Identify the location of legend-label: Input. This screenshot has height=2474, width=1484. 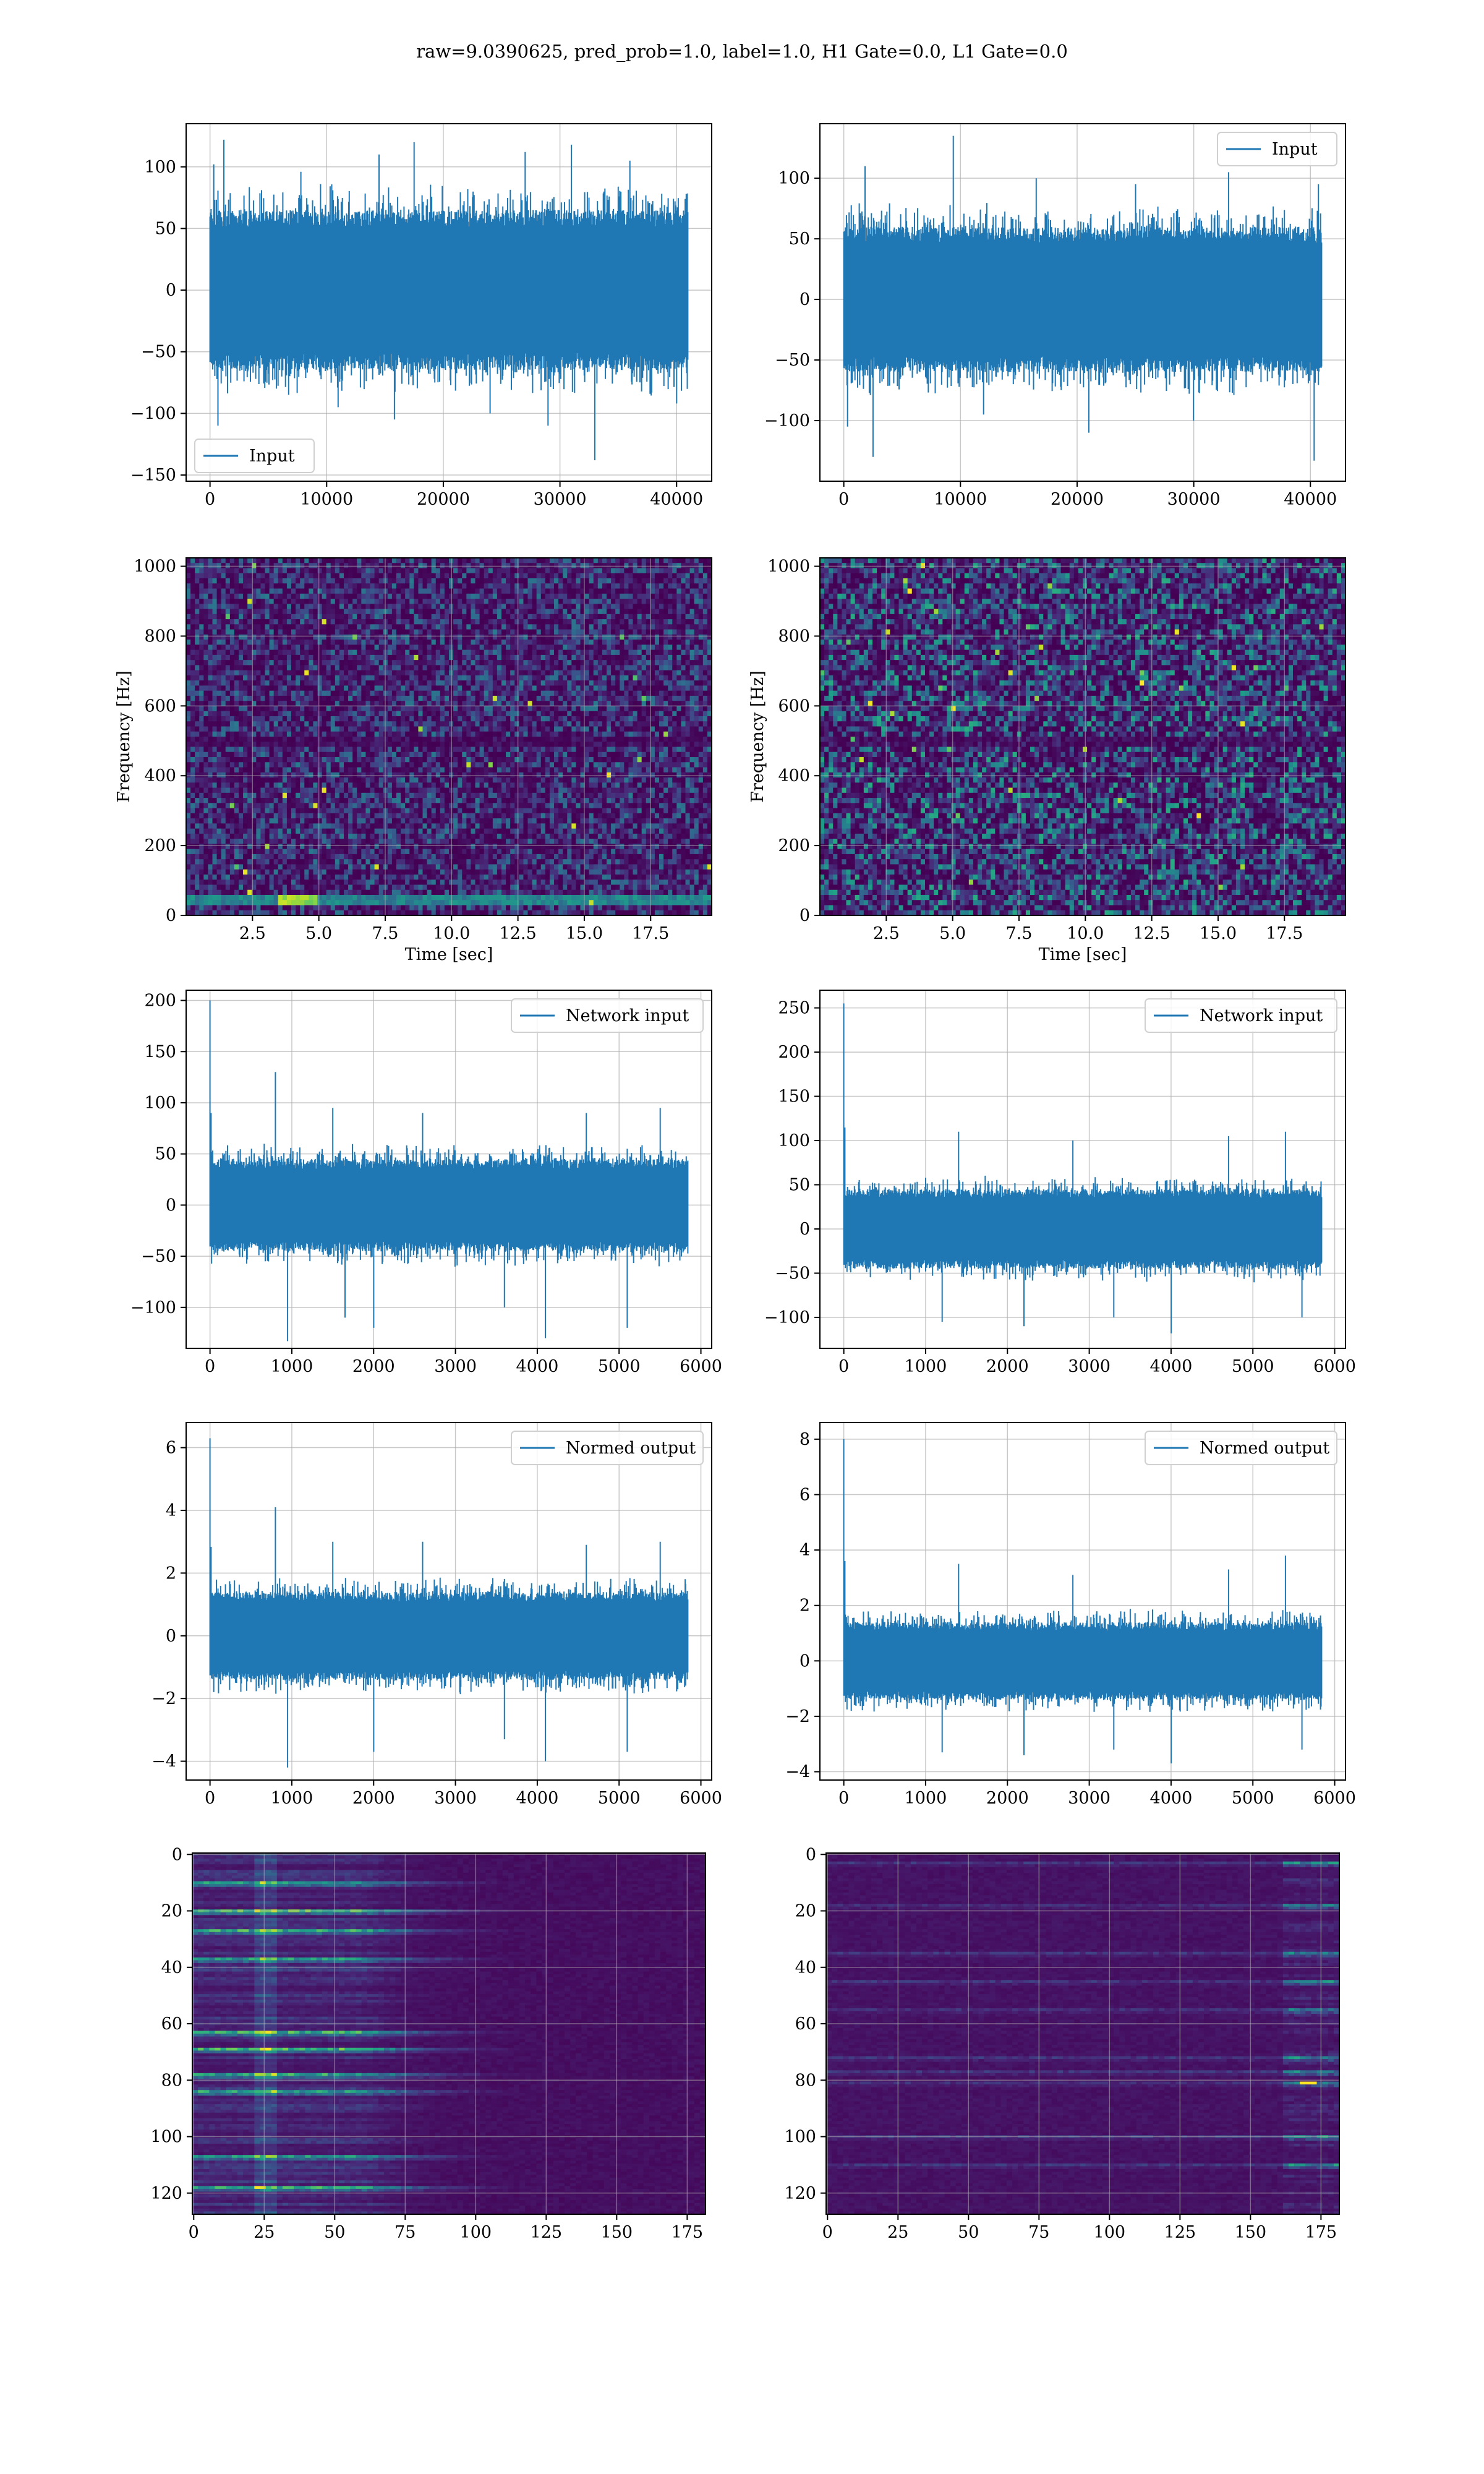
(1295, 149).